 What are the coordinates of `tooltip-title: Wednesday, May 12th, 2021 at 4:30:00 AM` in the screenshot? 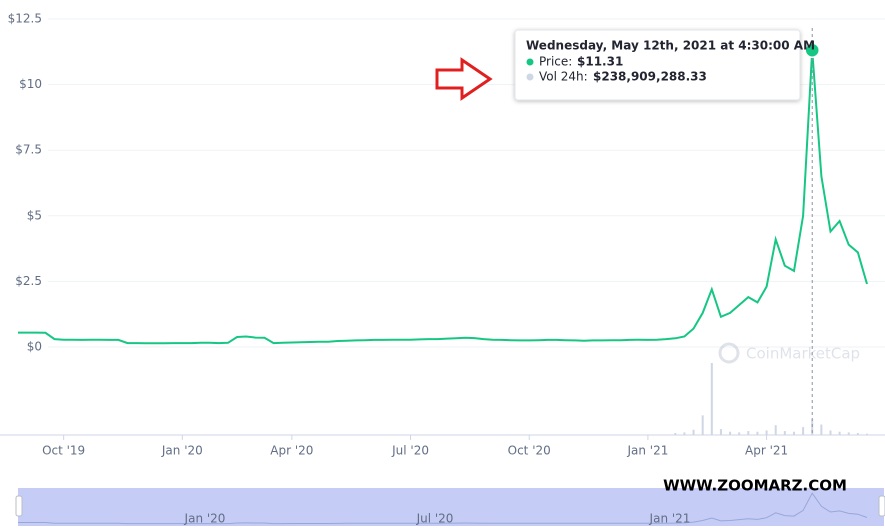 It's located at (670, 46).